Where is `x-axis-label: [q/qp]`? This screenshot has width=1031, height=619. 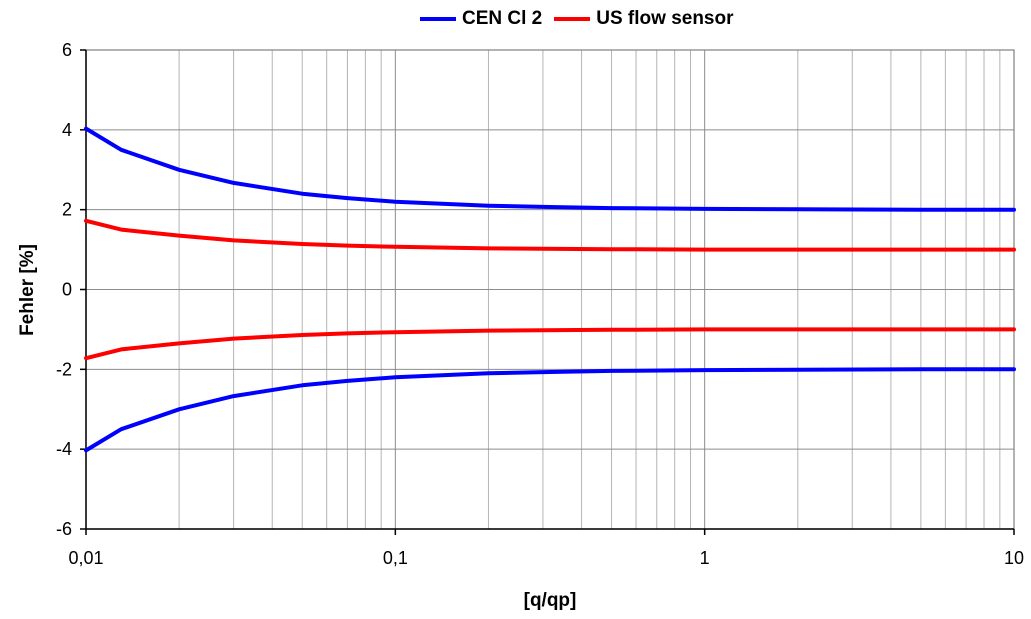 x-axis-label: [q/qp] is located at coordinates (550, 600).